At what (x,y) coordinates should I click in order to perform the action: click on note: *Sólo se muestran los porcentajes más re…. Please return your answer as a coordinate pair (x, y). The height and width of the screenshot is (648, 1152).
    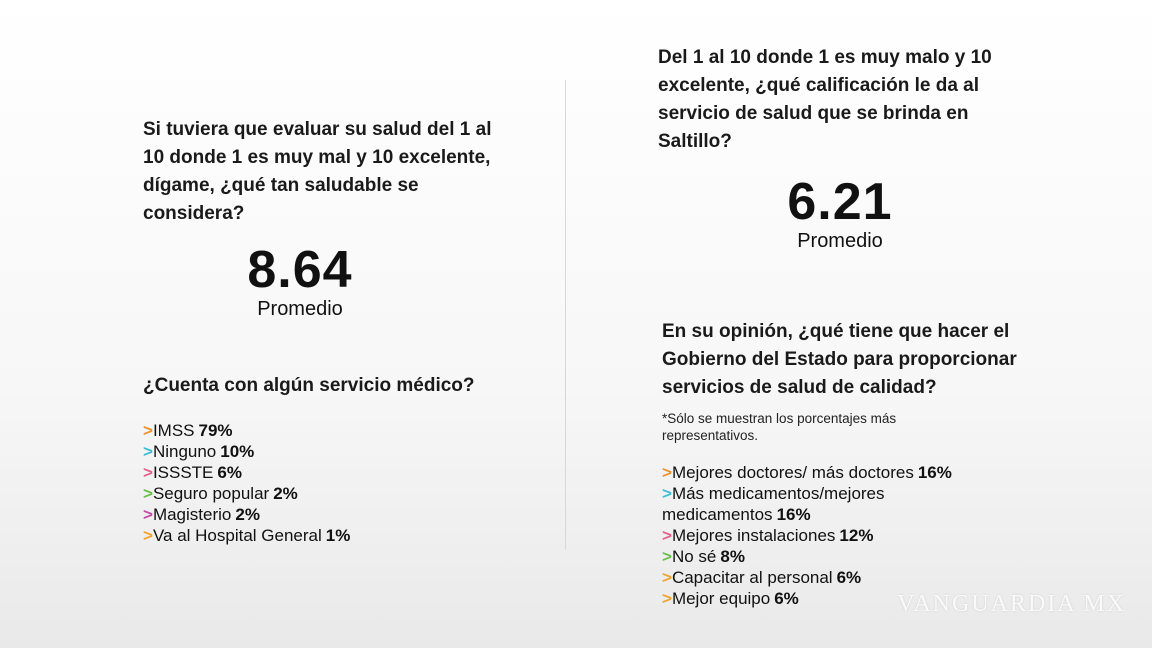
    Looking at the image, I should click on (779, 427).